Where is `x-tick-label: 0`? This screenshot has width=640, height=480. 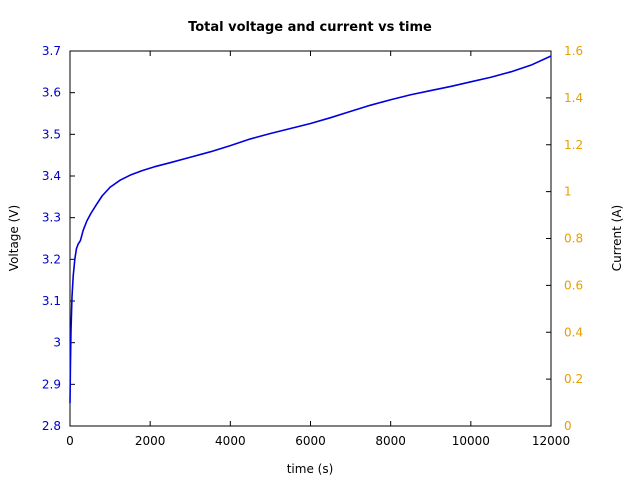 x-tick-label: 0 is located at coordinates (70, 441).